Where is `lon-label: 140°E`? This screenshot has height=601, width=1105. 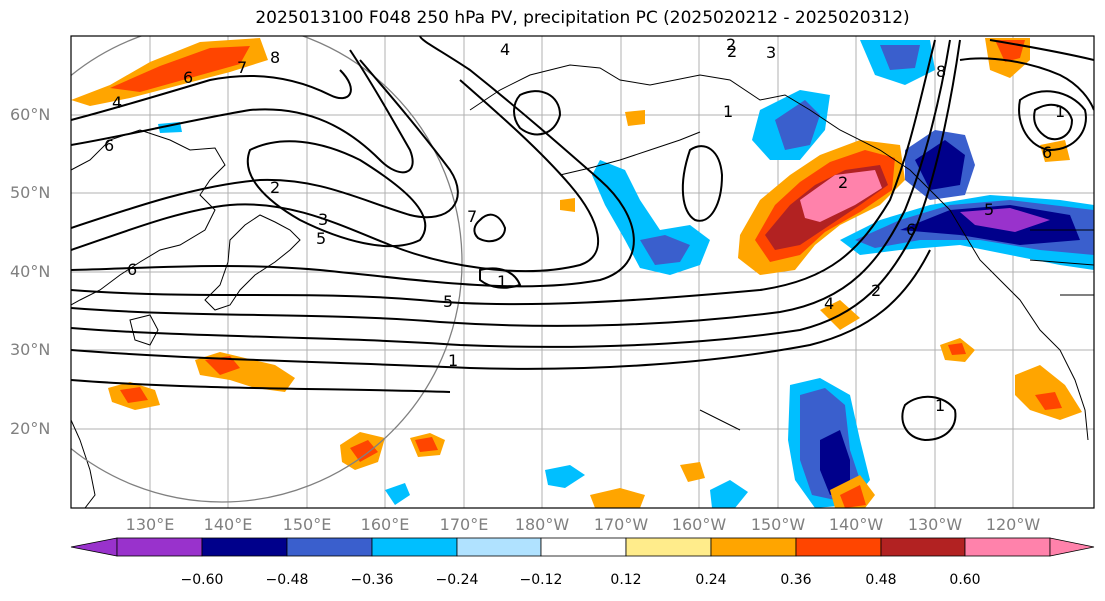 lon-label: 140°E is located at coordinates (228, 524).